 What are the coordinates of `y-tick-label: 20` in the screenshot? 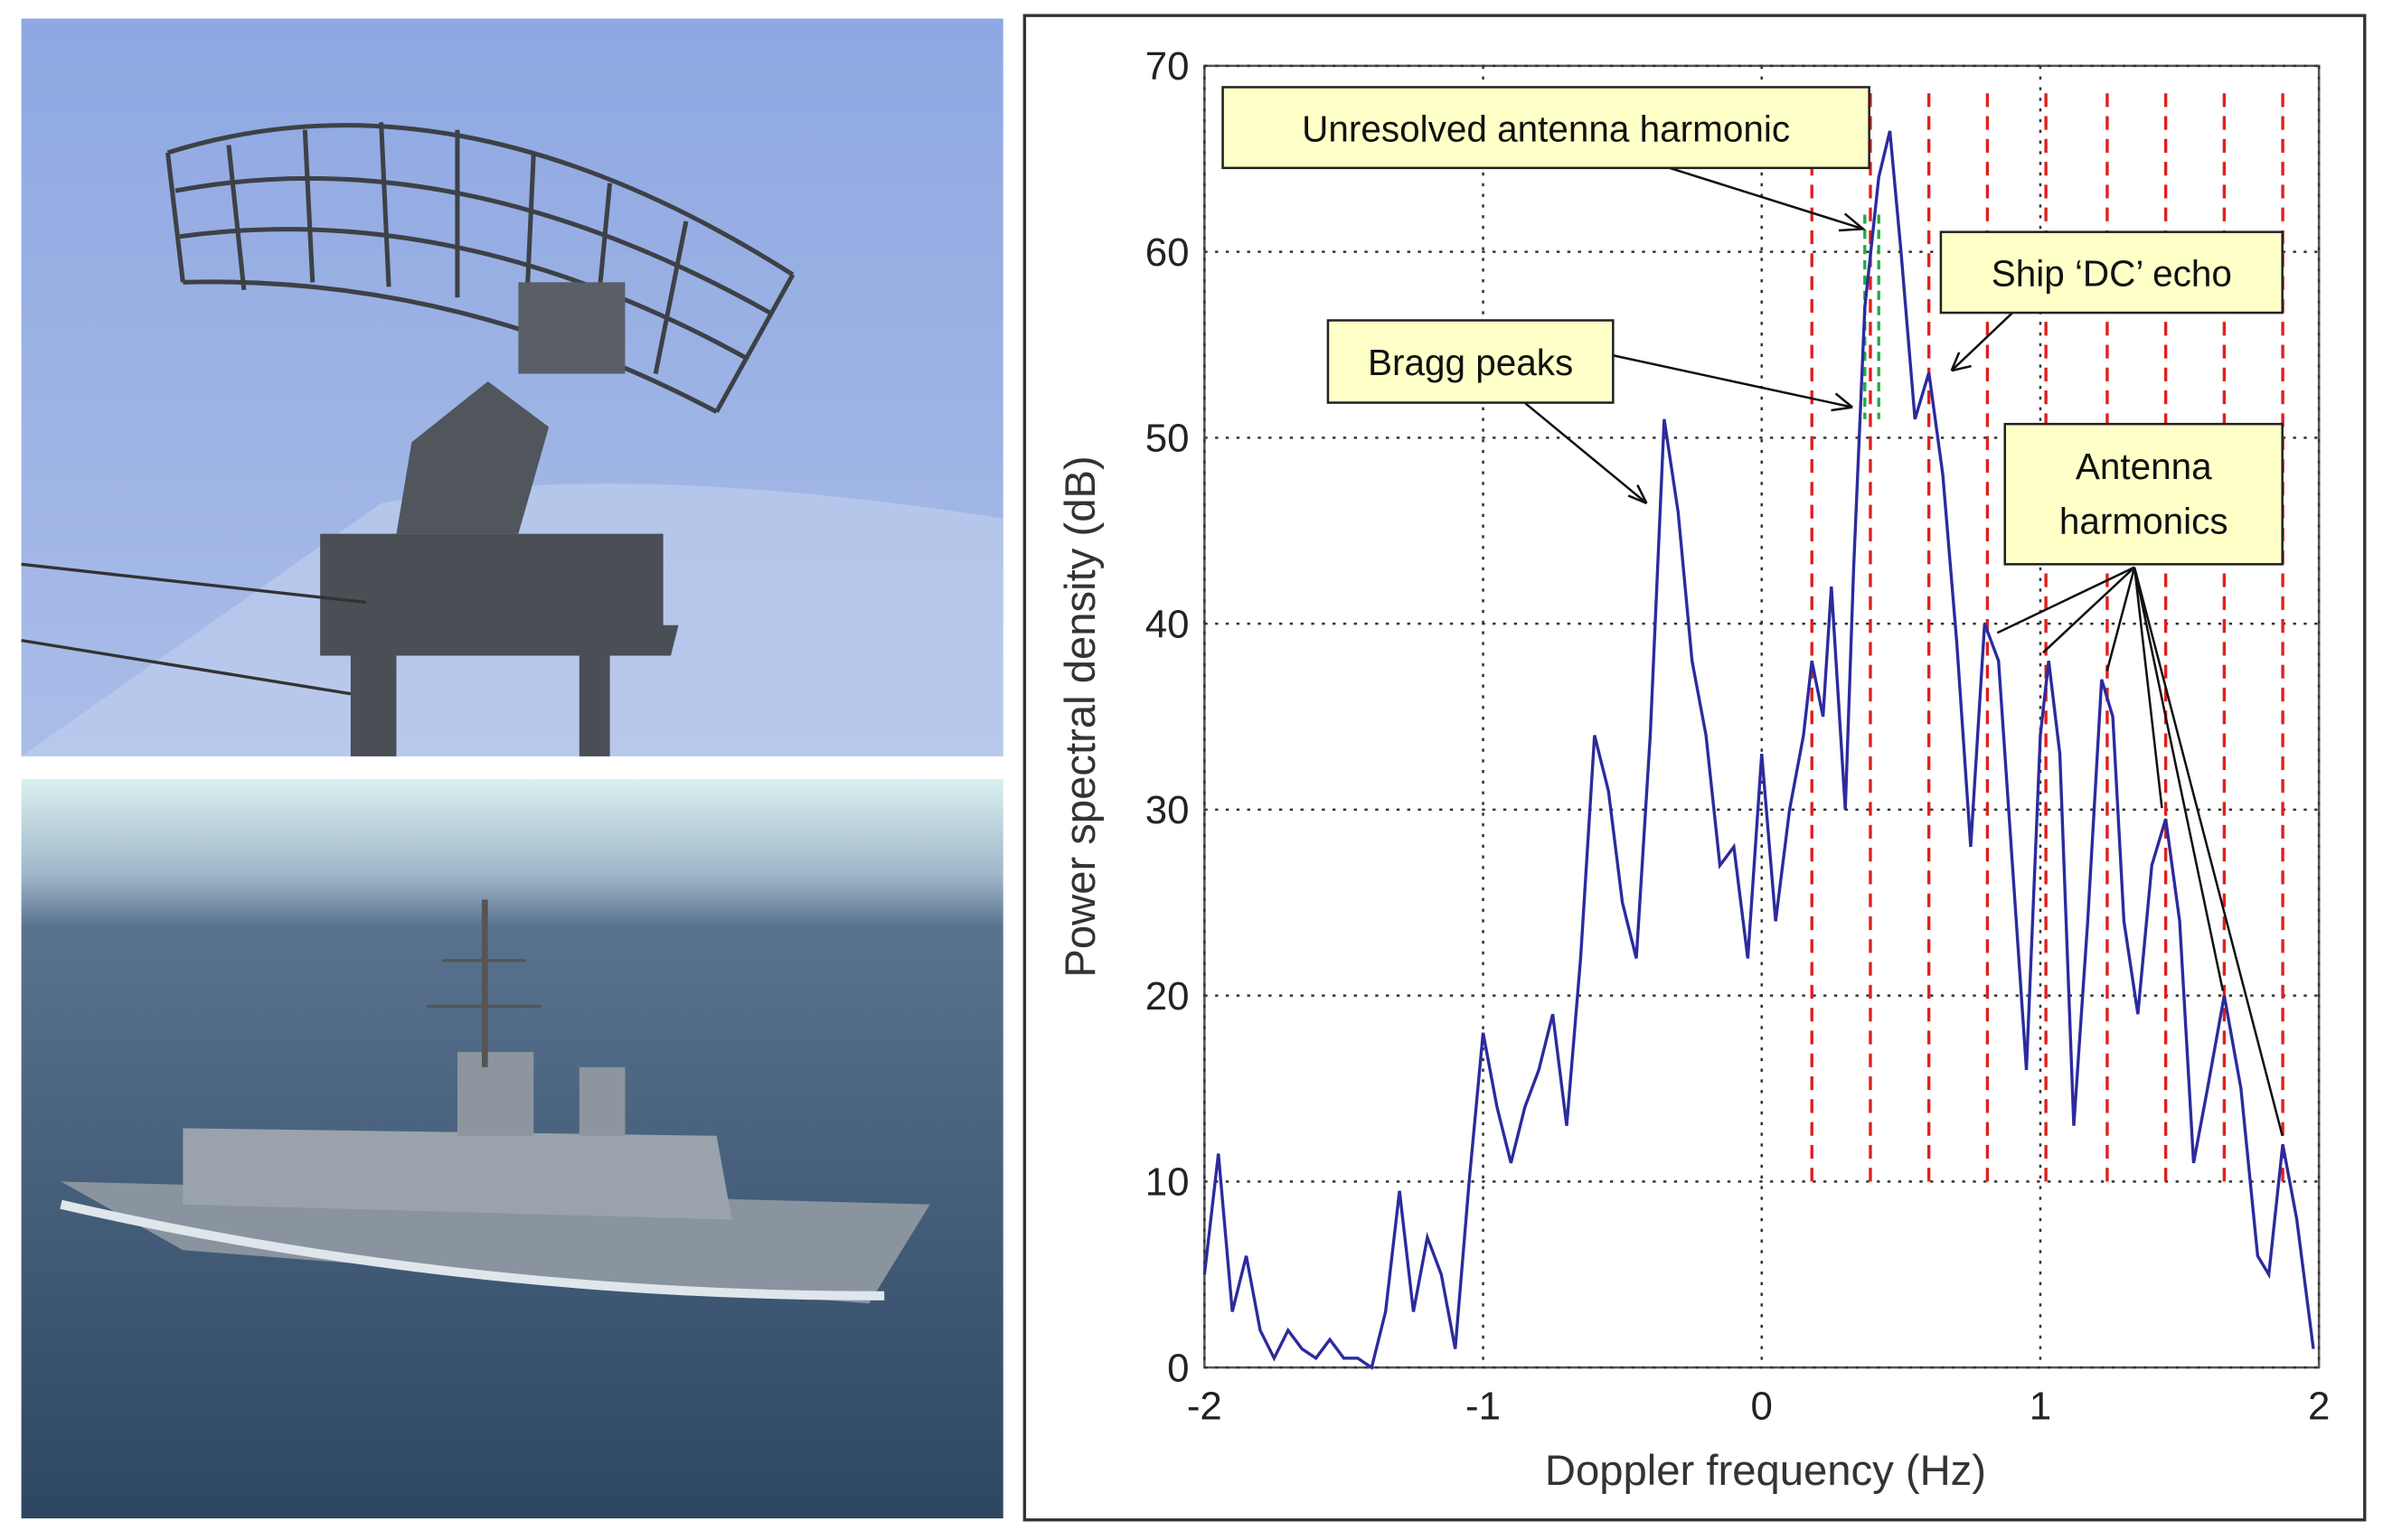 It's located at (1167, 997).